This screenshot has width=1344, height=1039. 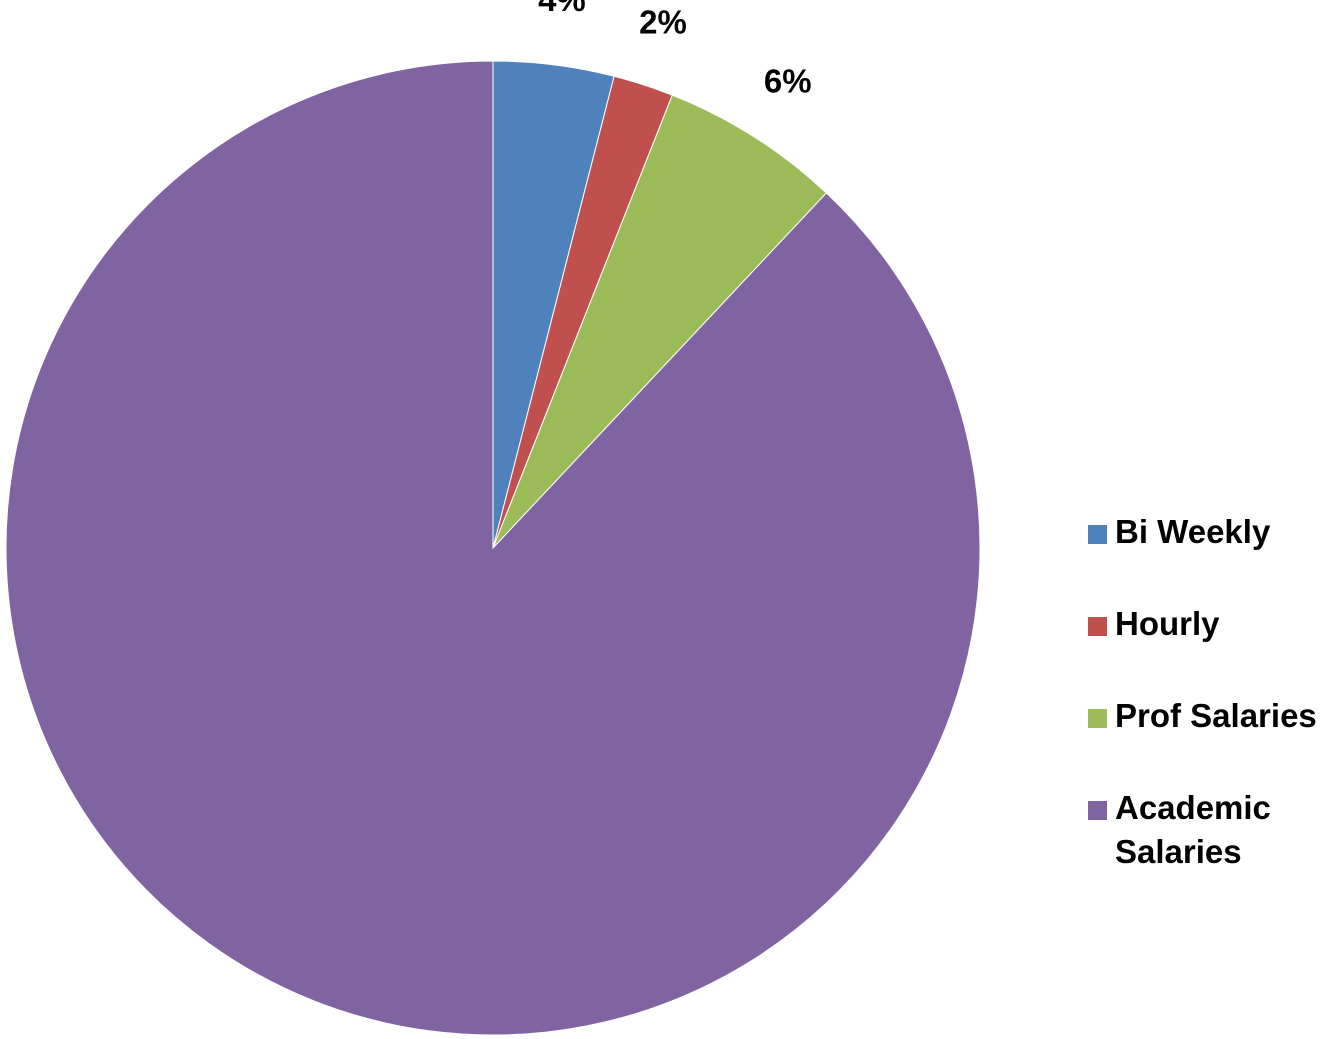 I want to click on legend-label: Hourly, so click(x=1167, y=623).